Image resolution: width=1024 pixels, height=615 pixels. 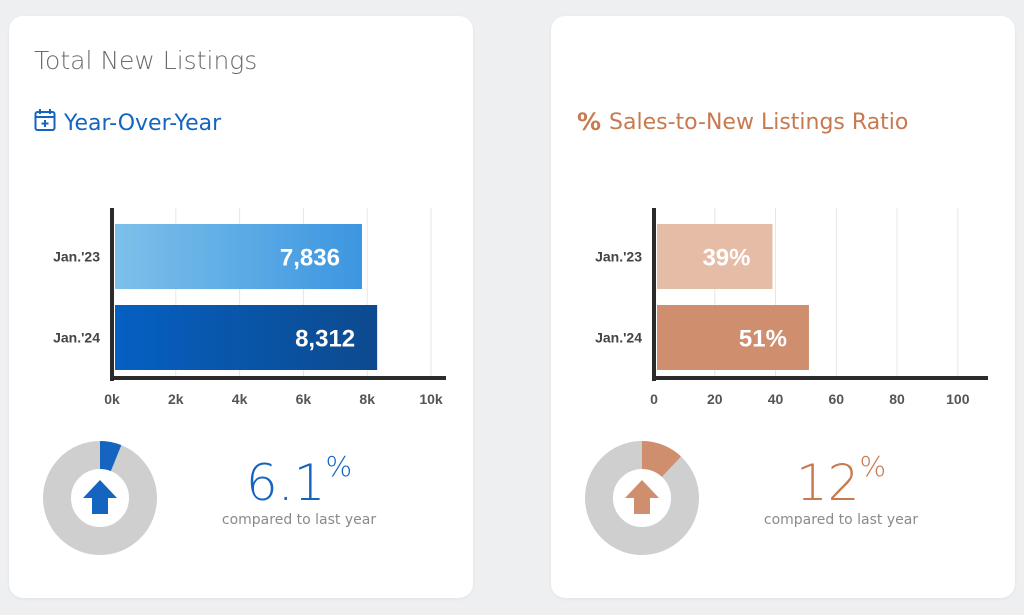 What do you see at coordinates (827, 483) in the screenshot?
I see `change-number: 12` at bounding box center [827, 483].